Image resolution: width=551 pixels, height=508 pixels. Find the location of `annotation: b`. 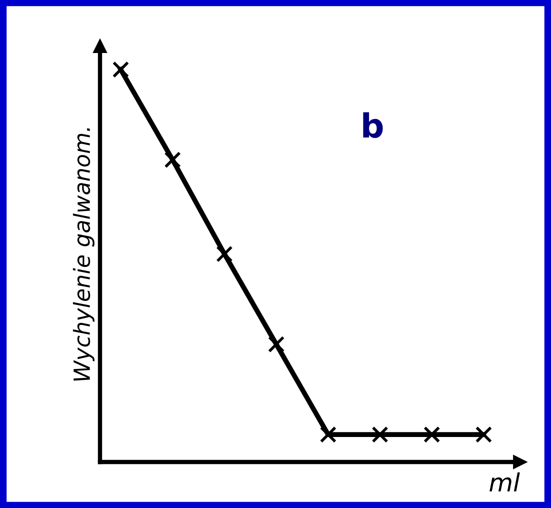

annotation: b is located at coordinates (373, 125).